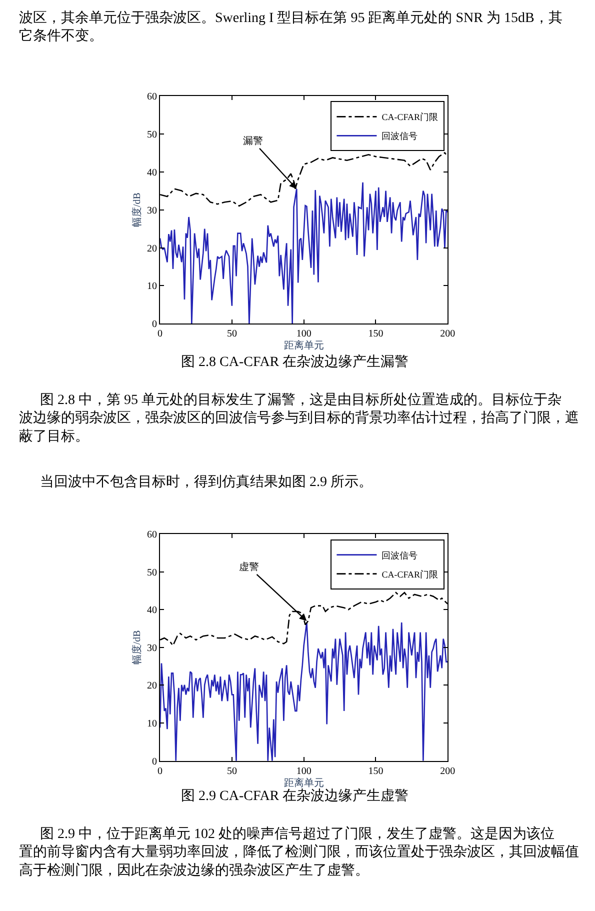  I want to click on text: 图 2.9 CA-CFAR 在杂波边缘产生虚警, so click(295, 796).